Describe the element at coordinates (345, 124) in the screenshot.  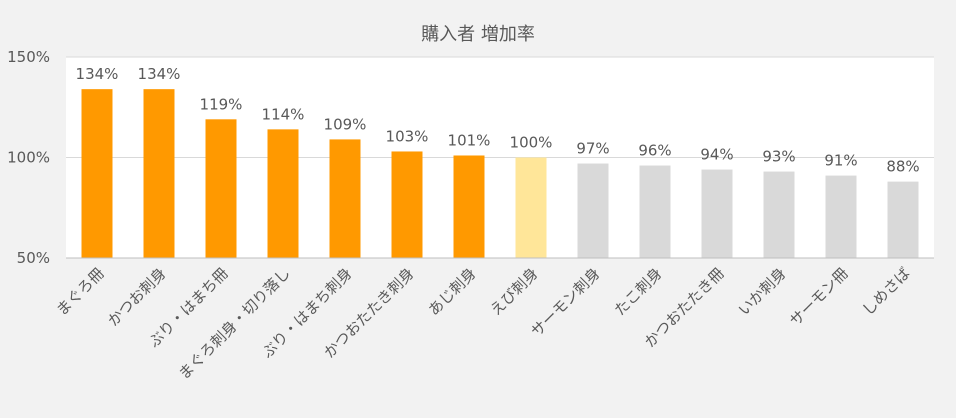
I see `data-label: 109%` at that location.